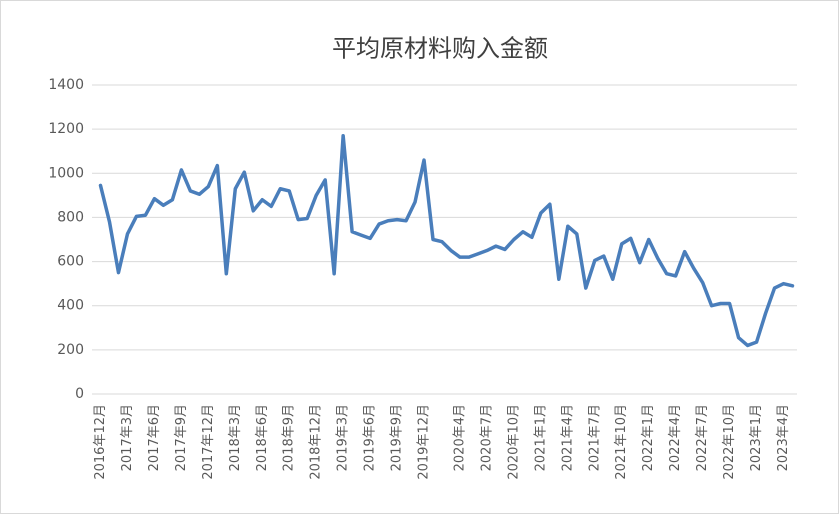  Describe the element at coordinates (621, 442) in the screenshot. I see `x-tick-label: 2021年10月` at that location.